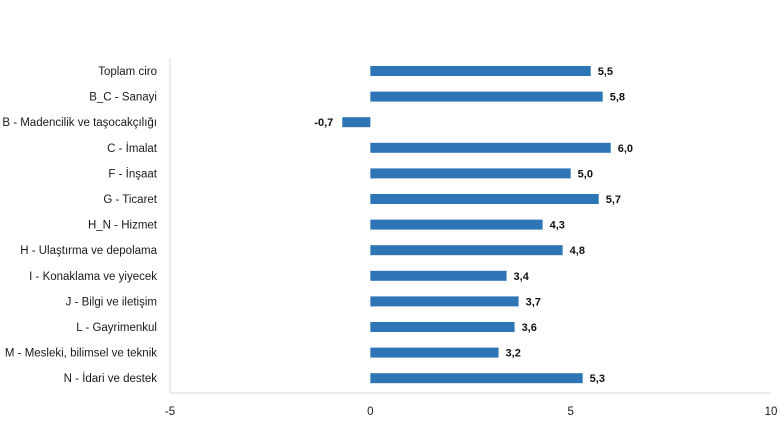  Describe the element at coordinates (132, 173) in the screenshot. I see `category-label: F - İnşaat` at that location.